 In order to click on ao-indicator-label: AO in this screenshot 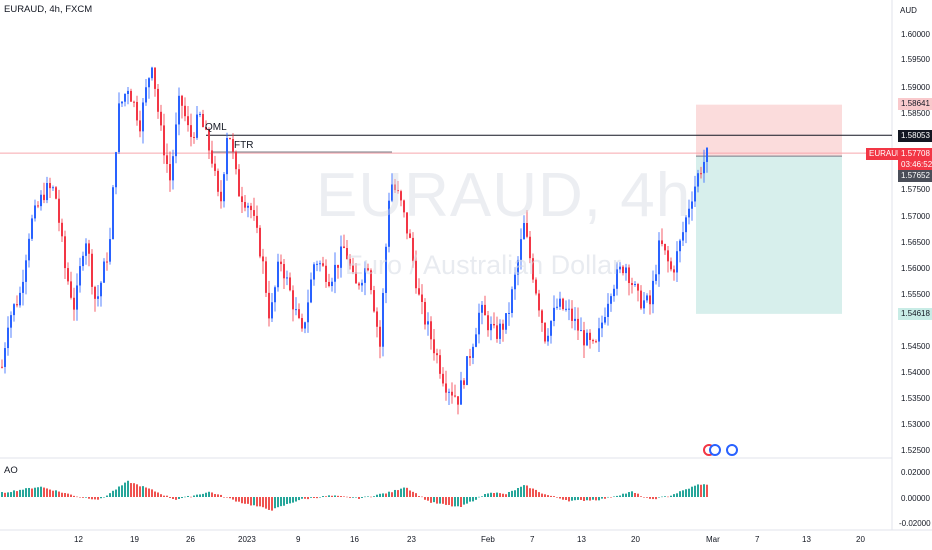, I will do `click(11, 470)`.